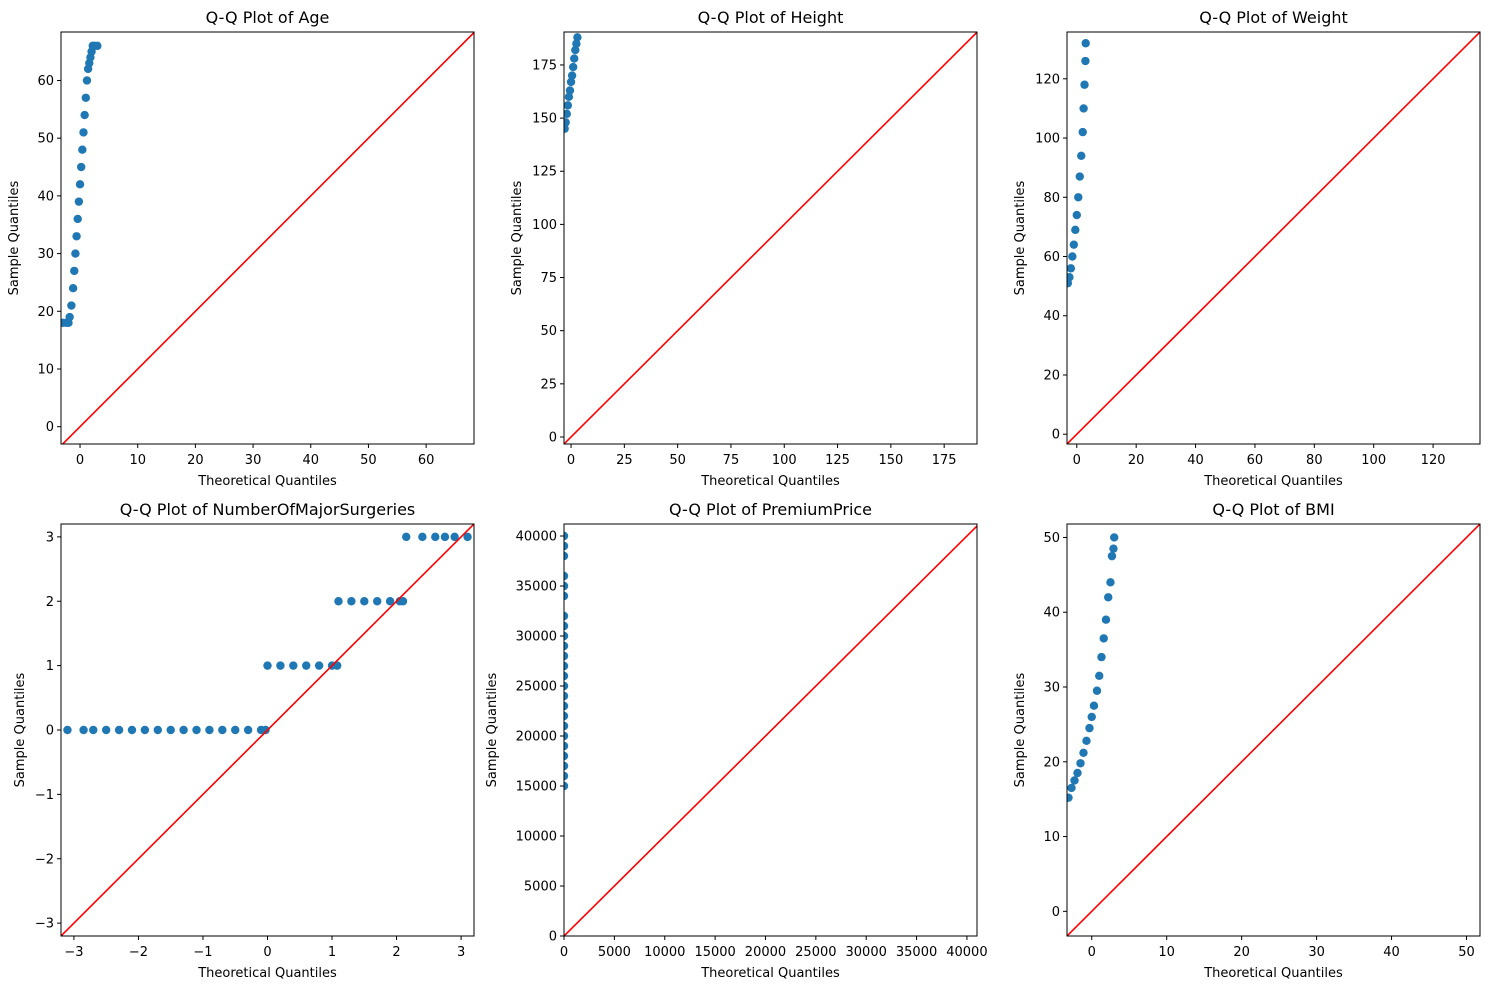 This screenshot has height=990, width=1489. What do you see at coordinates (1433, 460) in the screenshot?
I see `x-tick-label: 120` at bounding box center [1433, 460].